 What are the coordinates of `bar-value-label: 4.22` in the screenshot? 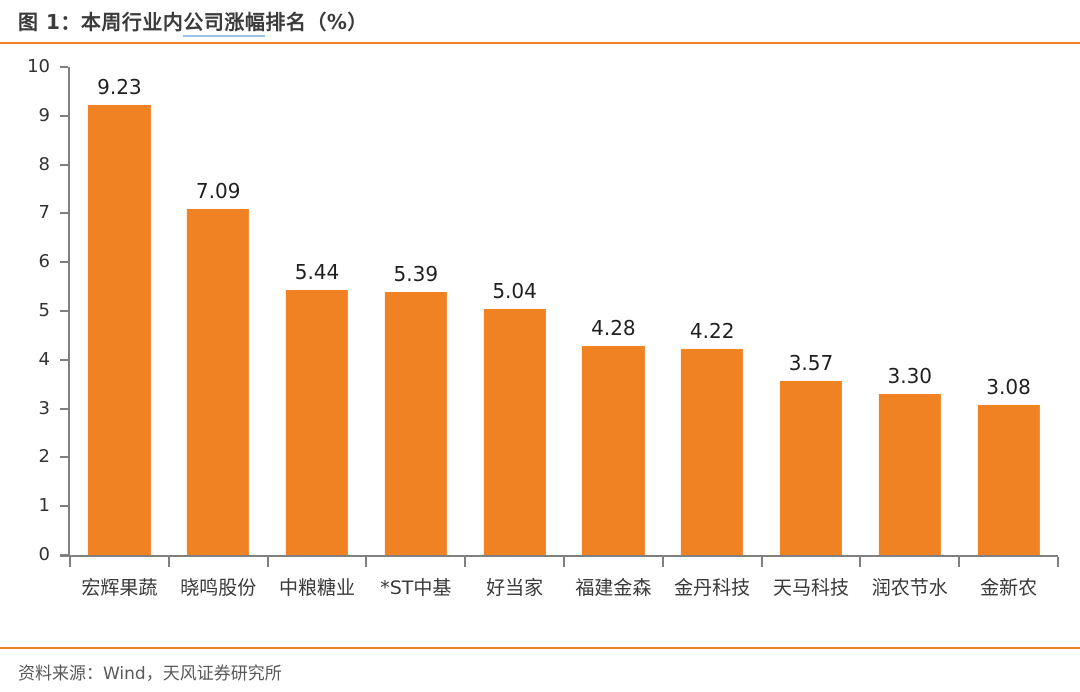 It's located at (712, 331).